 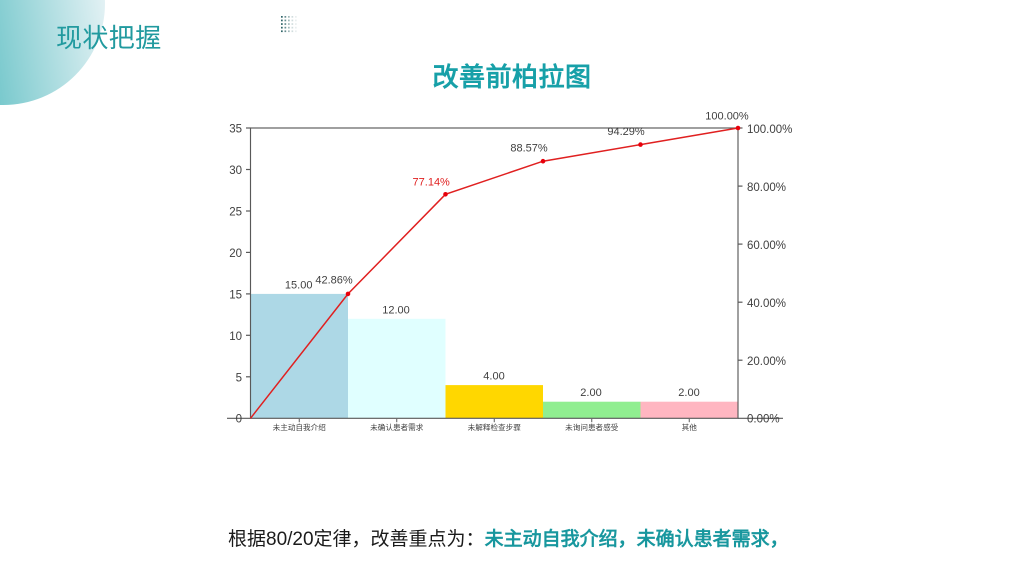 What do you see at coordinates (592, 427) in the screenshot?
I see `svg-text: 未询问患者感受` at bounding box center [592, 427].